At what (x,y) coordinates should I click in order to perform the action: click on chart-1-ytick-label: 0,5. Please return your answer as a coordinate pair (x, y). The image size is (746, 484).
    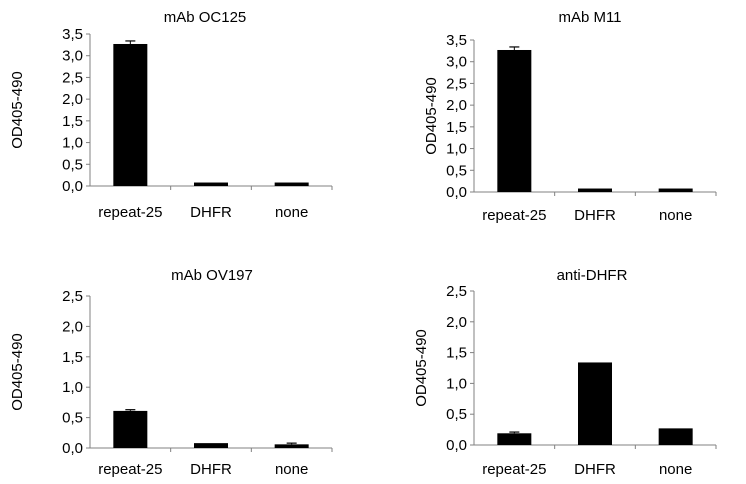
    Looking at the image, I should click on (72, 164).